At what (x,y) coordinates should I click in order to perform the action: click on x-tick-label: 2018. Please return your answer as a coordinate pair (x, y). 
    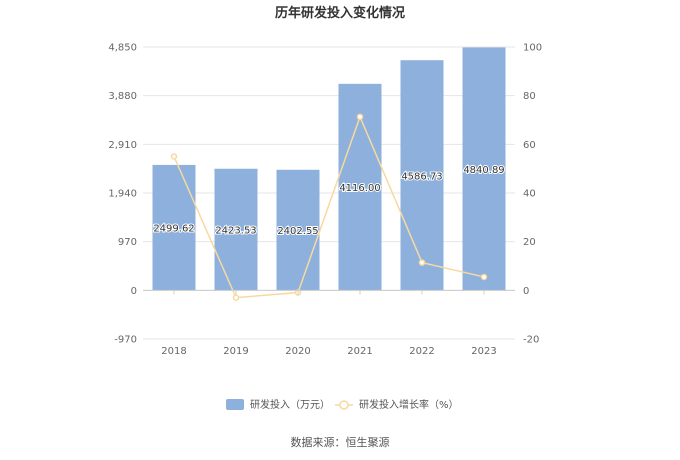
    Looking at the image, I should click on (173, 351).